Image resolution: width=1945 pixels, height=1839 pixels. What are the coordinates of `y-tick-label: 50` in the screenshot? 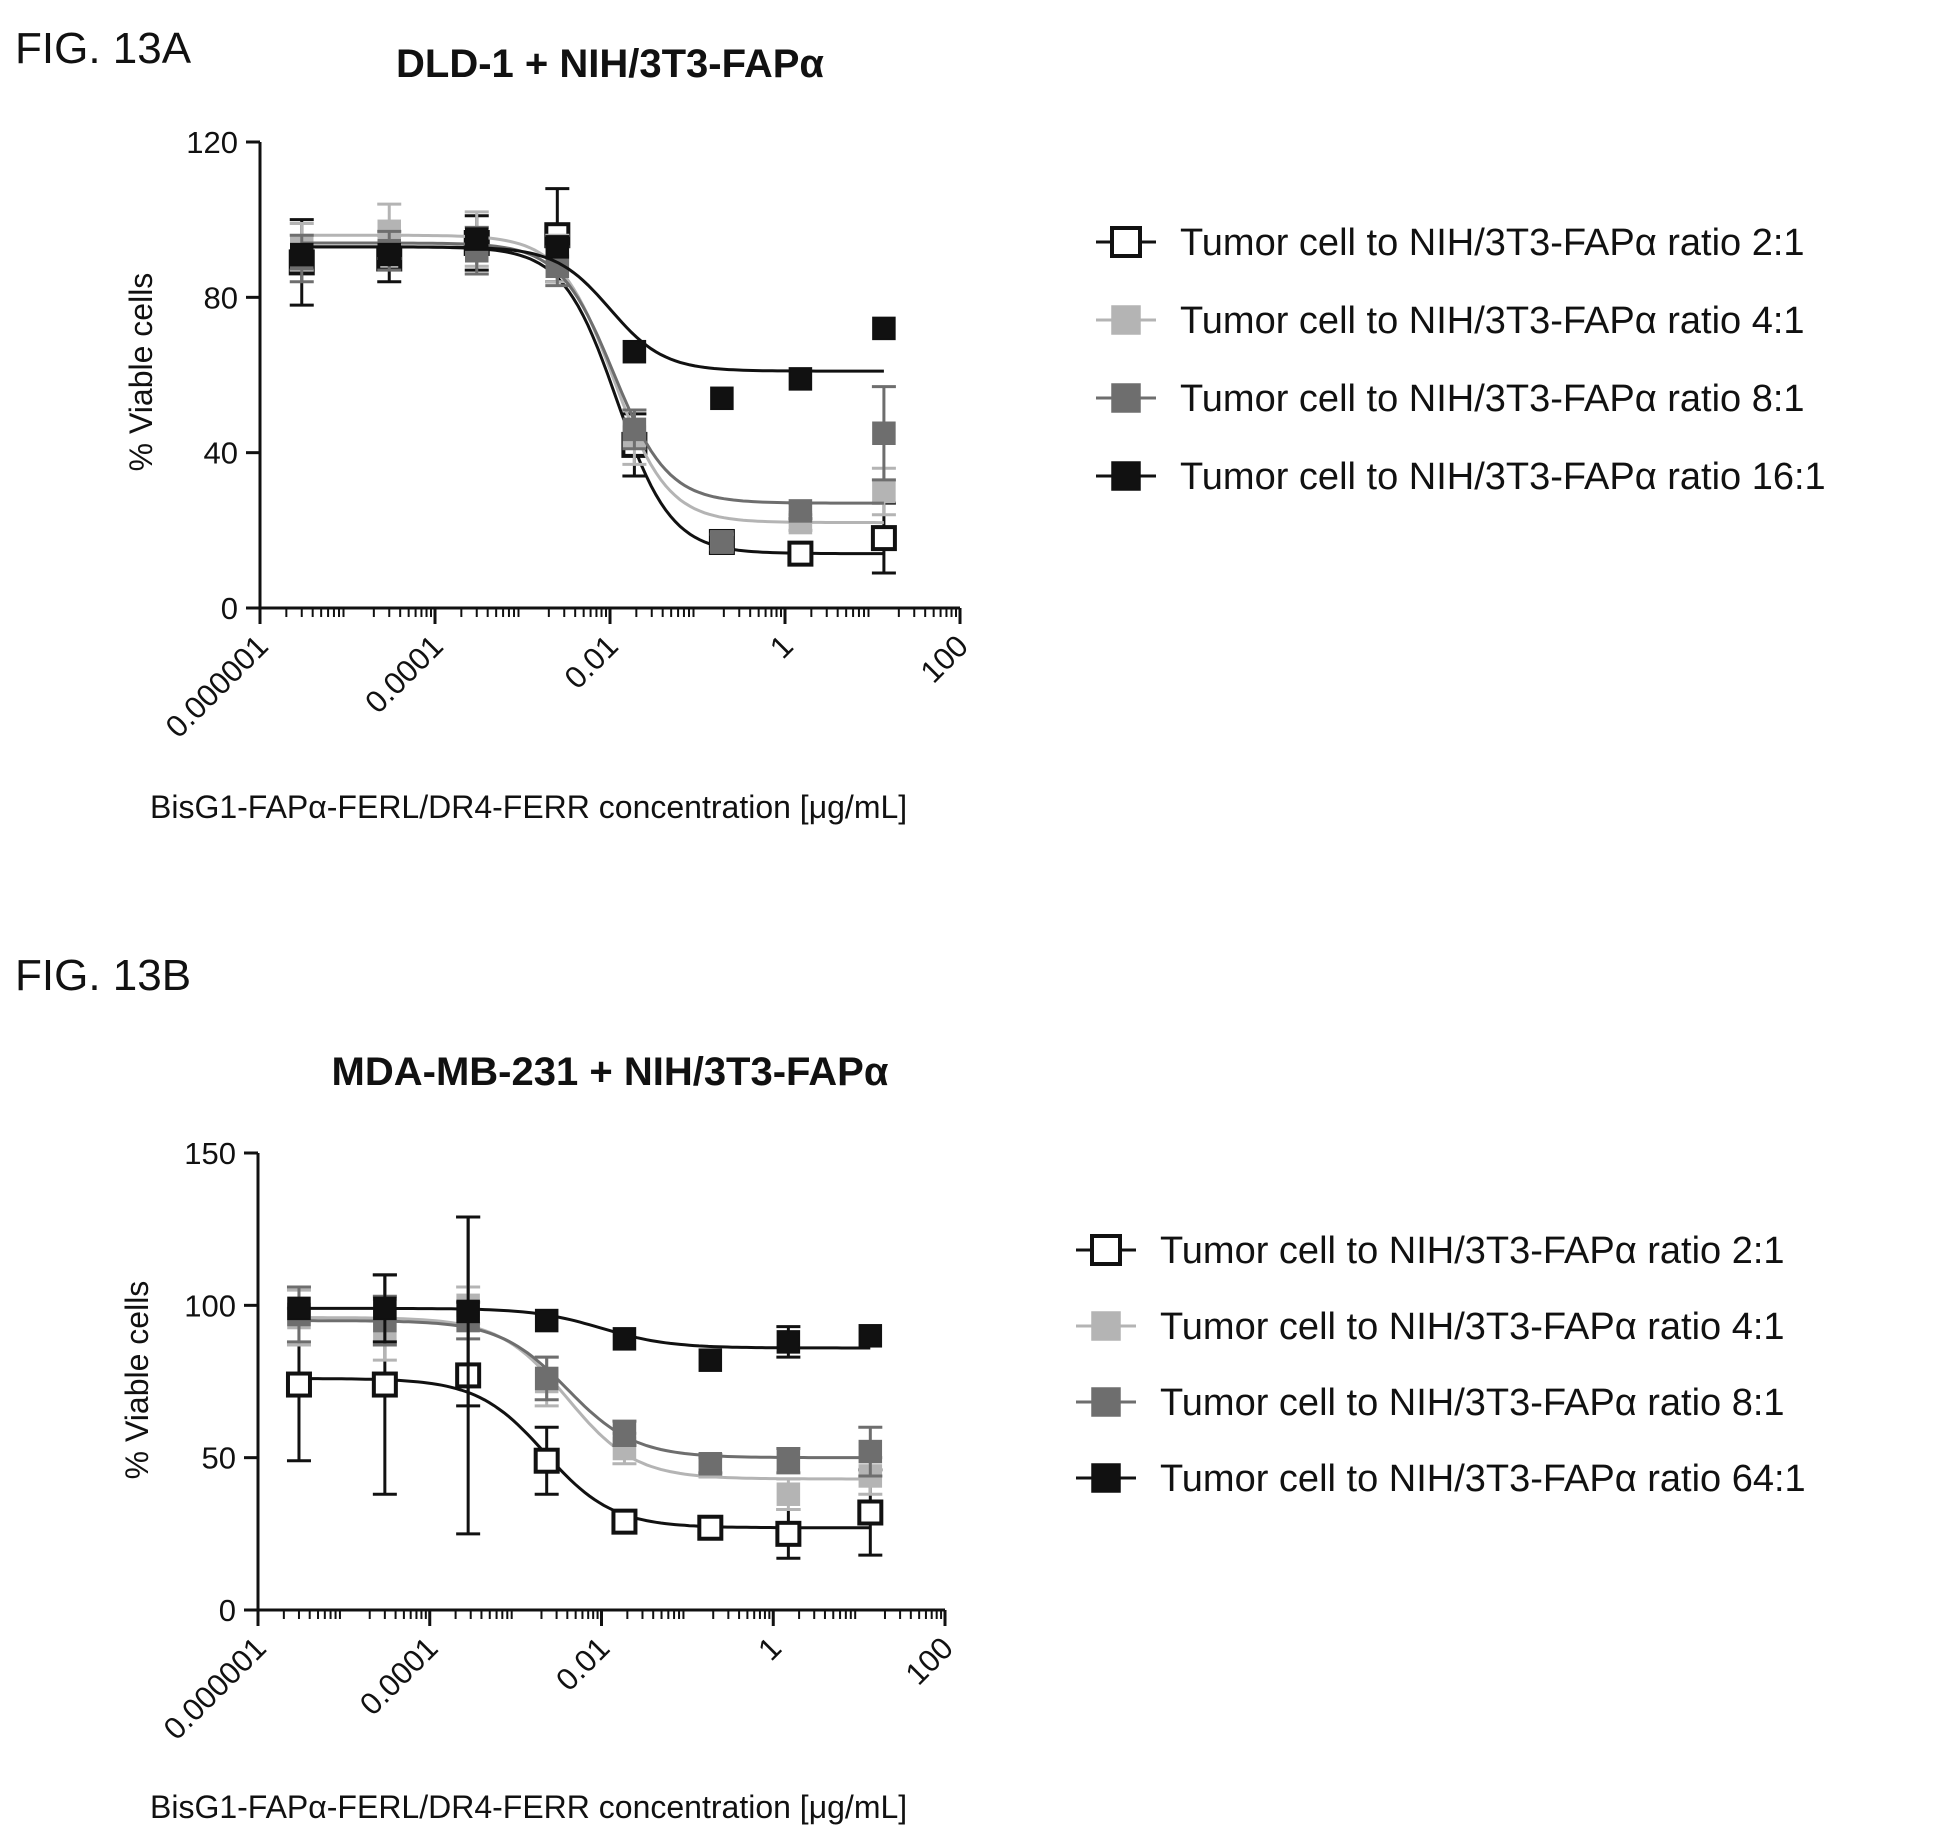 It's located at (219, 1458).